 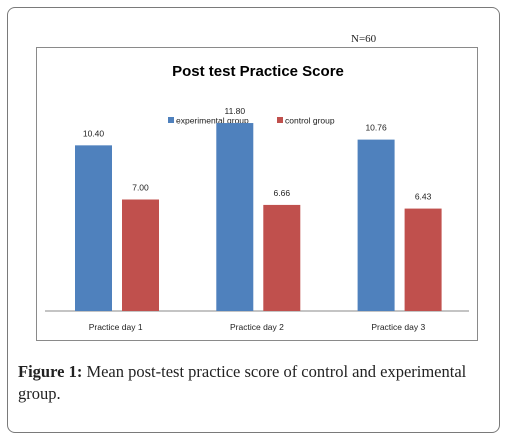 I want to click on x-tick-label-day3: Practice day 3, so click(x=398, y=327).